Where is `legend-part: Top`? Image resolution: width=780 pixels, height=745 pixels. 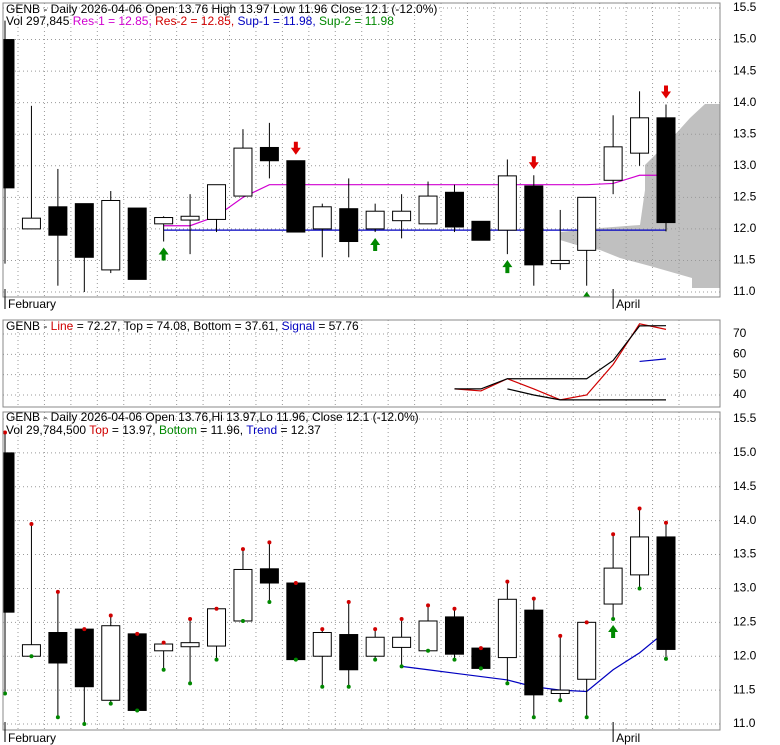
legend-part: Top is located at coordinates (99, 430).